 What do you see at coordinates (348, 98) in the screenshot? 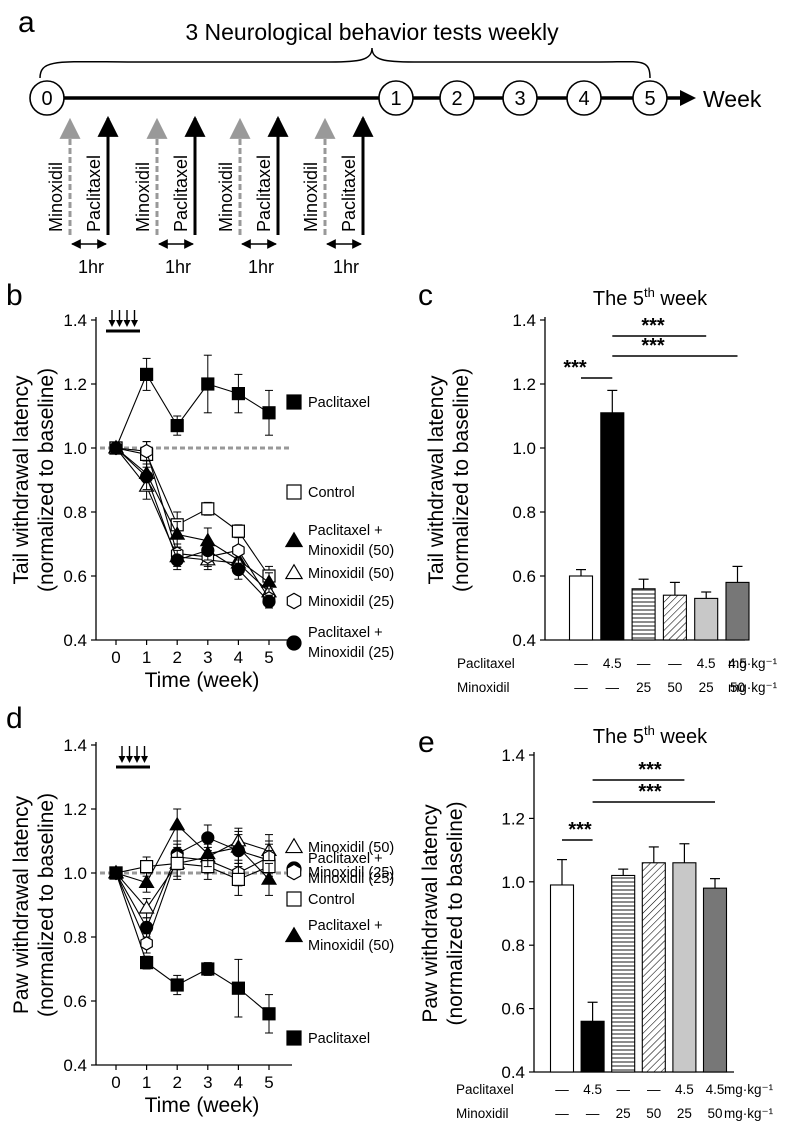
I see `timeline-nodes: 0 1 2 3 4 5` at bounding box center [348, 98].